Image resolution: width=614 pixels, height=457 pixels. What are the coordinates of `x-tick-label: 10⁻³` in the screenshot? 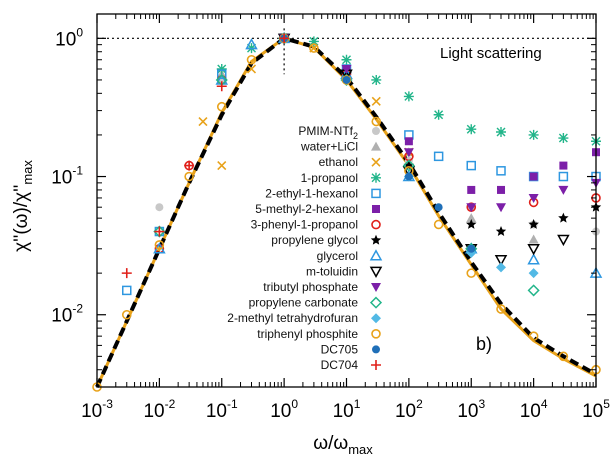 It's located at (97, 409).